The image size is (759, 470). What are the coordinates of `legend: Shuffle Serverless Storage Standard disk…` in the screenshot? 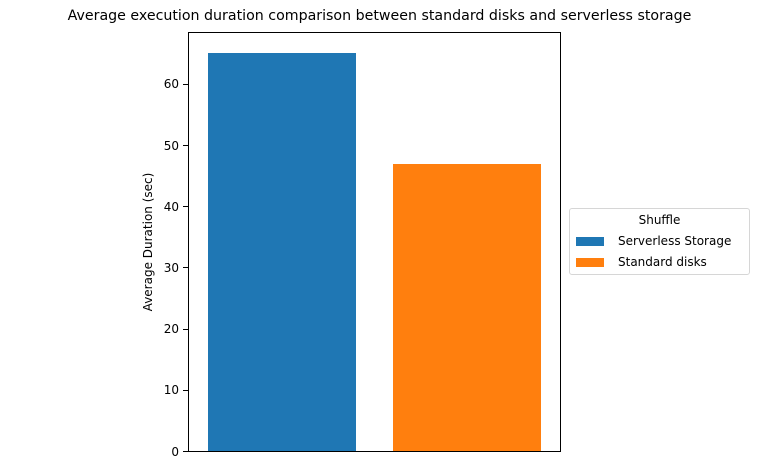 It's located at (659, 241).